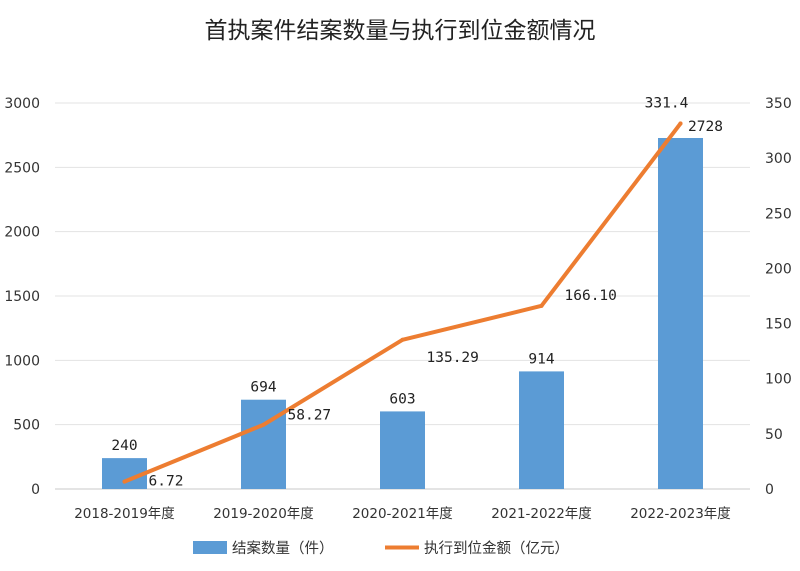  I want to click on line-data-label: 135.29, so click(453, 358).